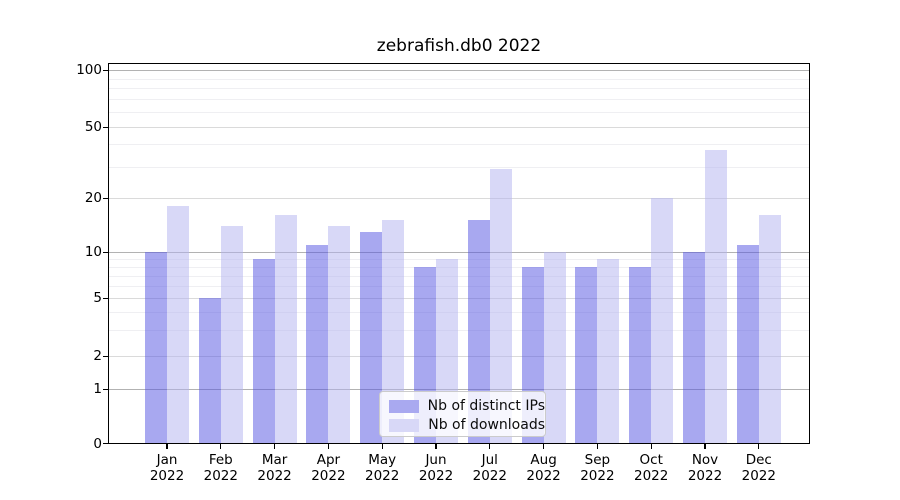 The height and width of the screenshot is (500, 900). Describe the element at coordinates (500, 306) in the screenshot. I see `bar-downloads-jul` at that location.